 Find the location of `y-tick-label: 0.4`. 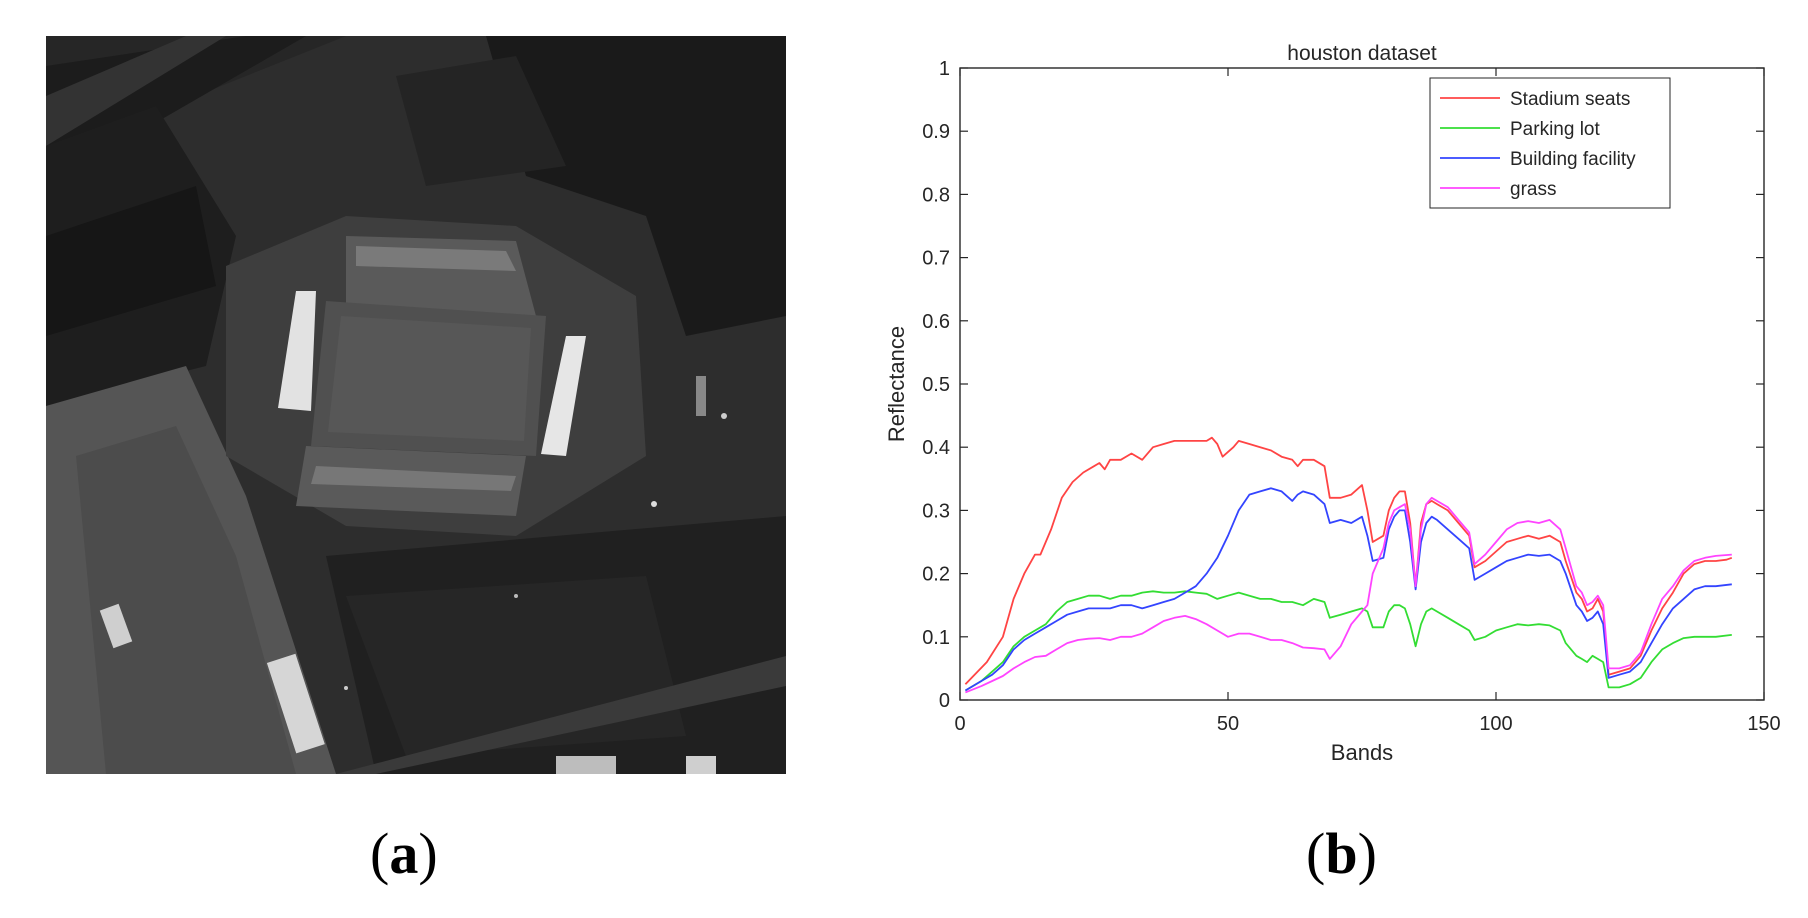

y-tick-label: 0.4 is located at coordinates (936, 448).